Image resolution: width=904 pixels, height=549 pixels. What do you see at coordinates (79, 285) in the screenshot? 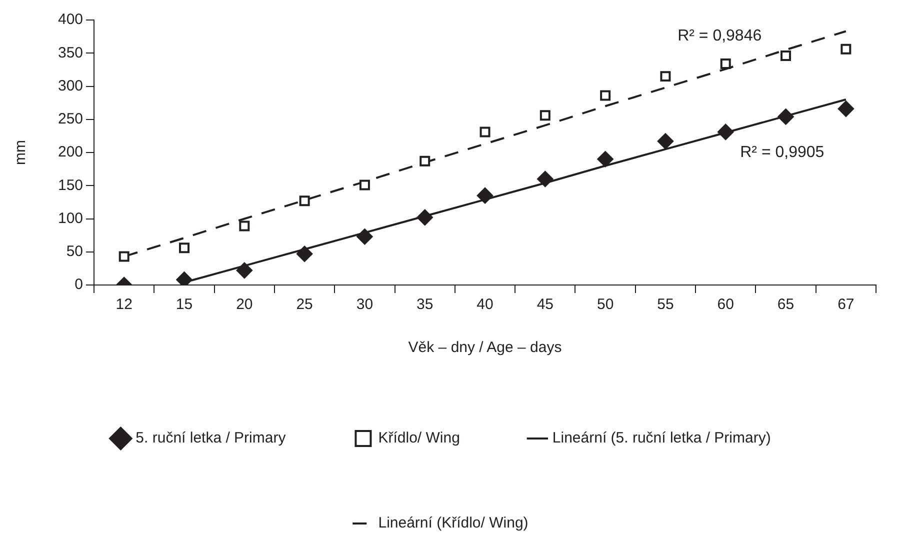
I see `y-tick-label: 0` at bounding box center [79, 285].